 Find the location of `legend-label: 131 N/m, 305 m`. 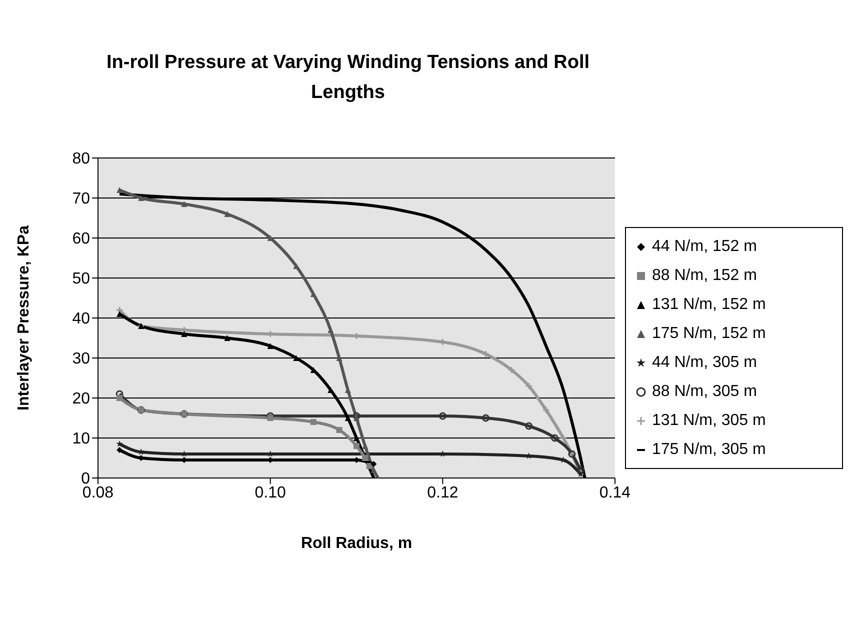

legend-label: 131 N/m, 305 m is located at coordinates (709, 421).